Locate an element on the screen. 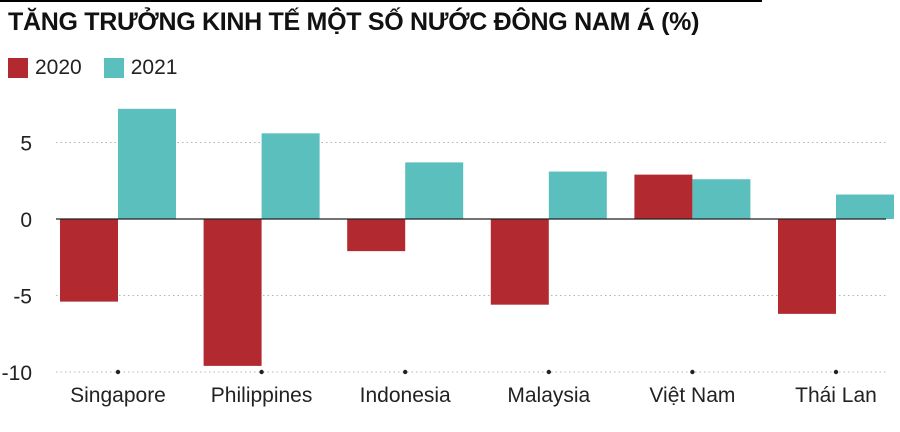  x-tick-label: Malaysia is located at coordinates (548, 395).